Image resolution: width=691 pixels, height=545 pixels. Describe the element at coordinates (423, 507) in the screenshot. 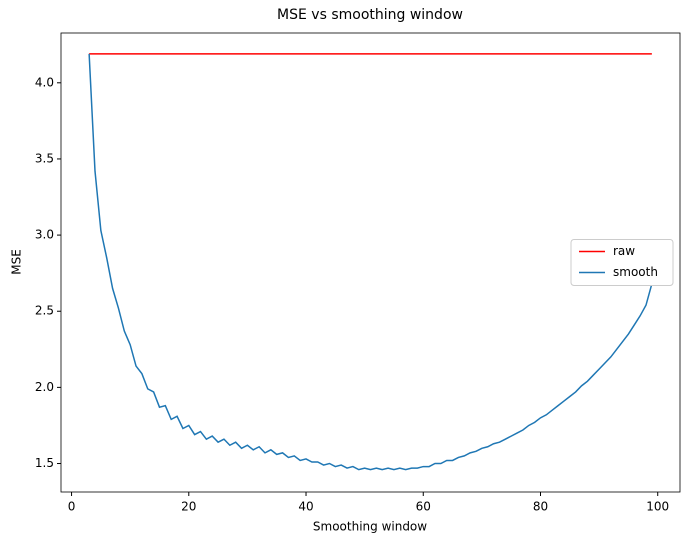

I see `x-tick-label: 60` at that location.